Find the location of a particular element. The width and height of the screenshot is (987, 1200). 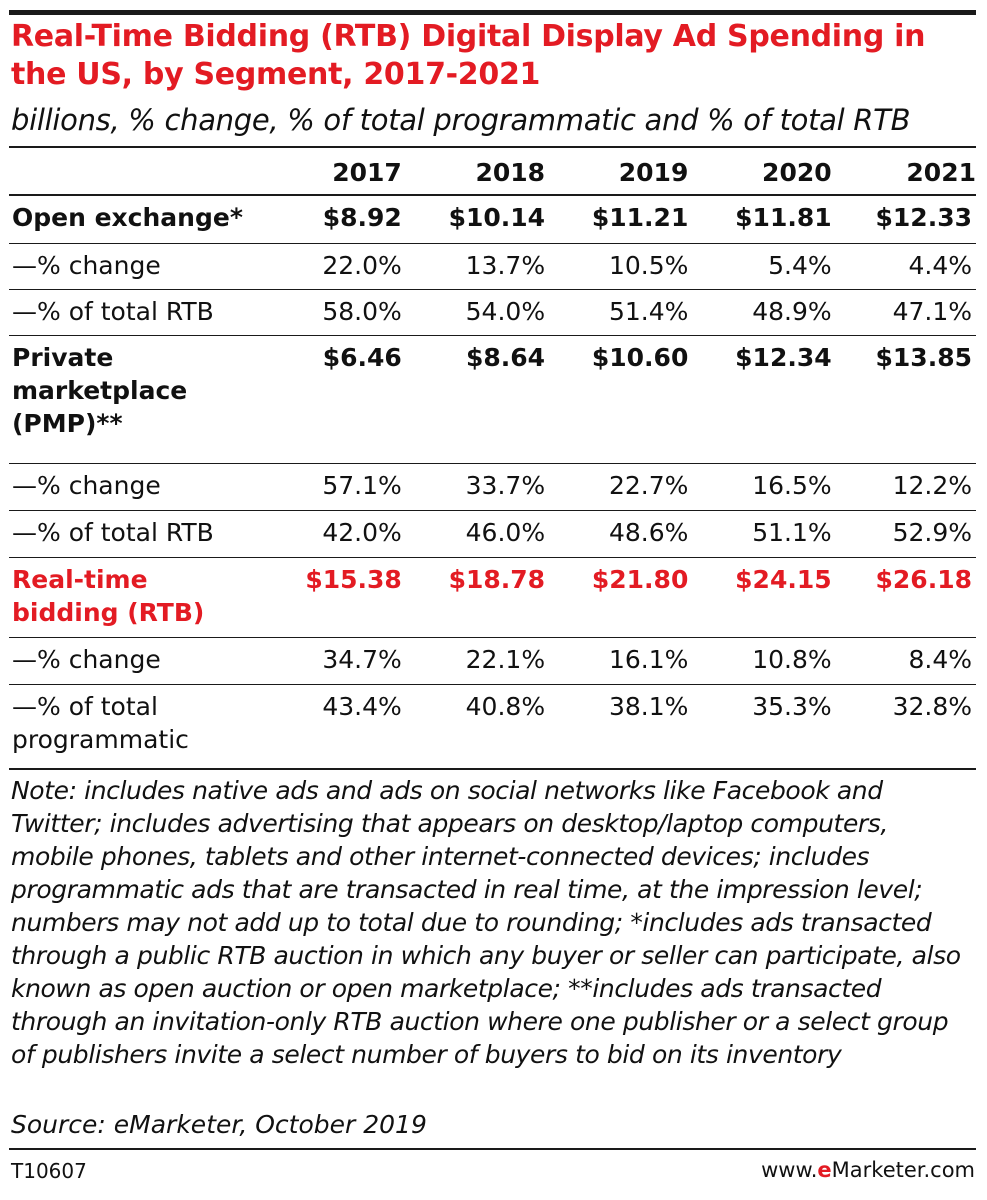

table-row: —% change 34.7% 22.1% 16.1% 10.8% 8.4% is located at coordinates (492, 660).